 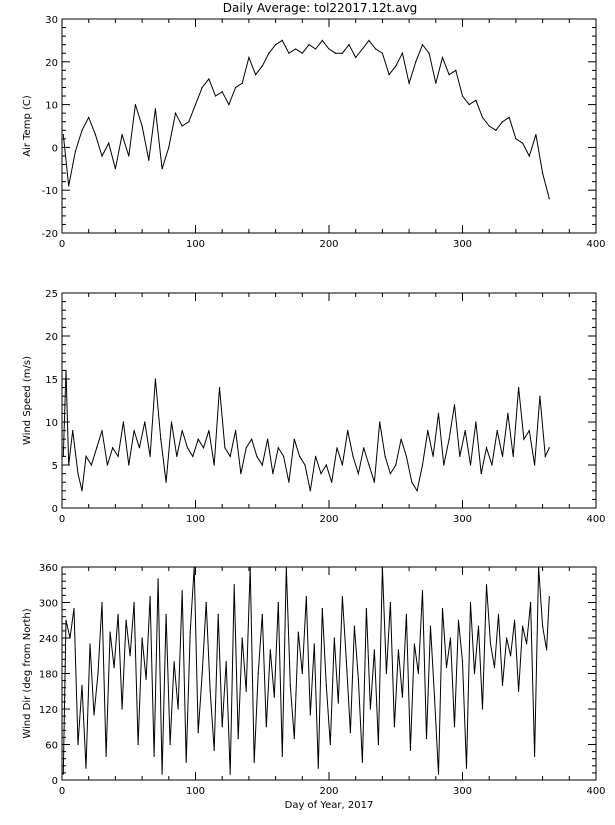 I want to click on wind-dir-y-tick-label: 120, so click(x=48, y=710).